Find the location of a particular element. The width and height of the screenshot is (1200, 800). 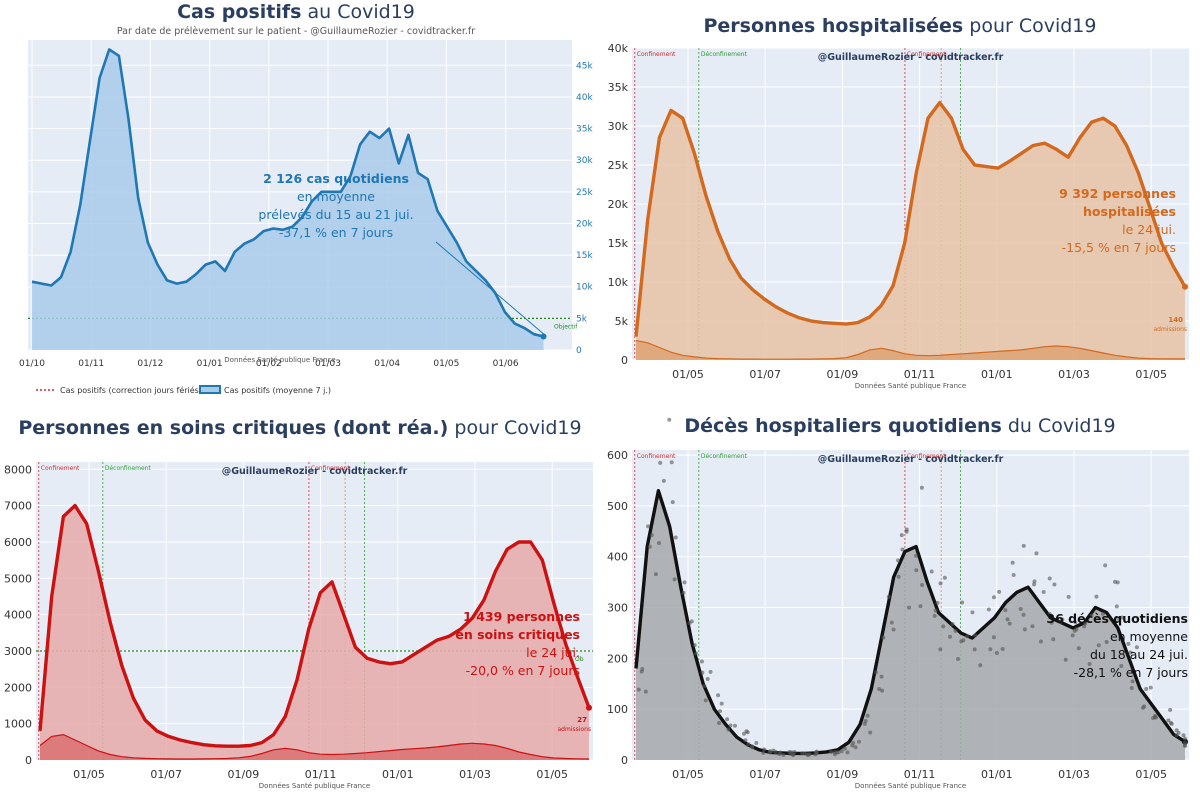

icu-title-bold: Personnes en soins critiques (dont réa.) is located at coordinates (233, 428).